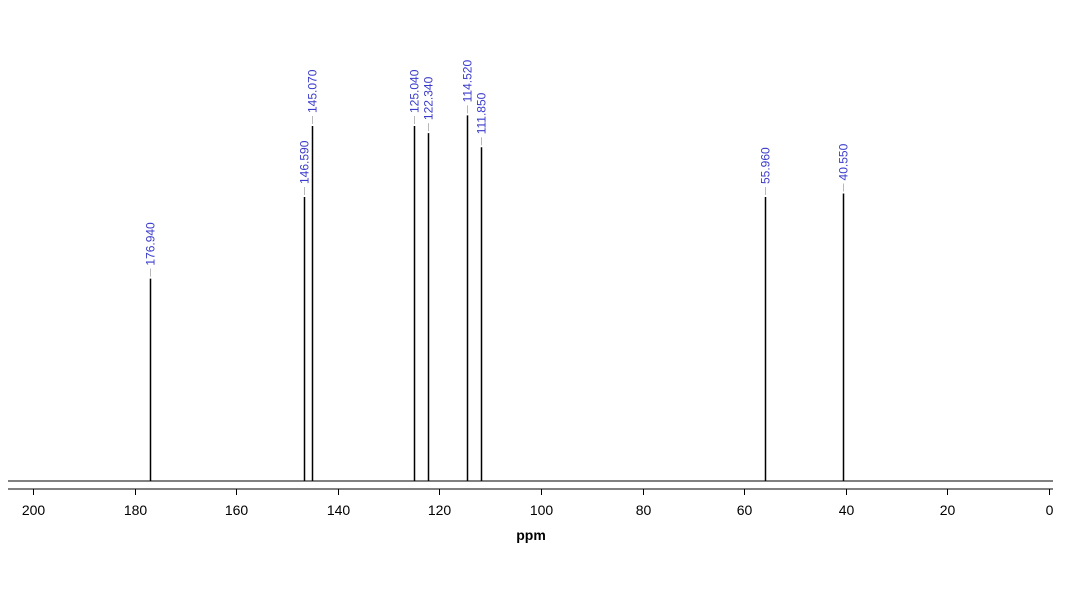 The width and height of the screenshot is (1077, 592). What do you see at coordinates (305, 162) in the screenshot?
I see `peak-label: 146.590` at bounding box center [305, 162].